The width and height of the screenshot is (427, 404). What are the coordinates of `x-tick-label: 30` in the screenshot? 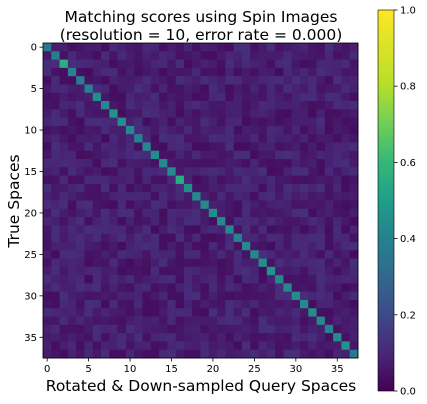 It's located at (295, 369).